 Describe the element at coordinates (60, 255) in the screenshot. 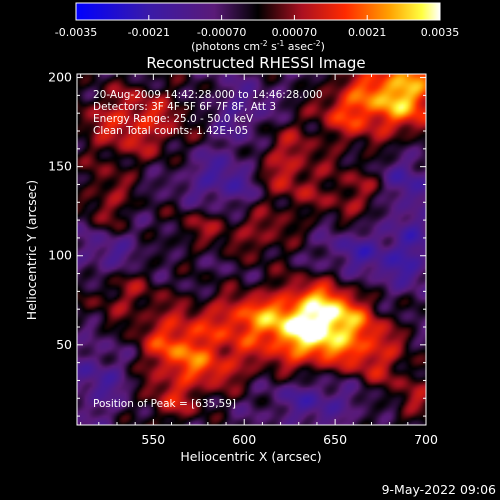

I see `y-tick-label: 100` at that location.